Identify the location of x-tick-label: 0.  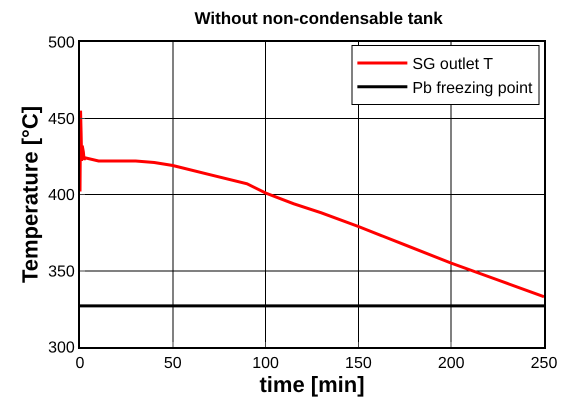
(80, 363).